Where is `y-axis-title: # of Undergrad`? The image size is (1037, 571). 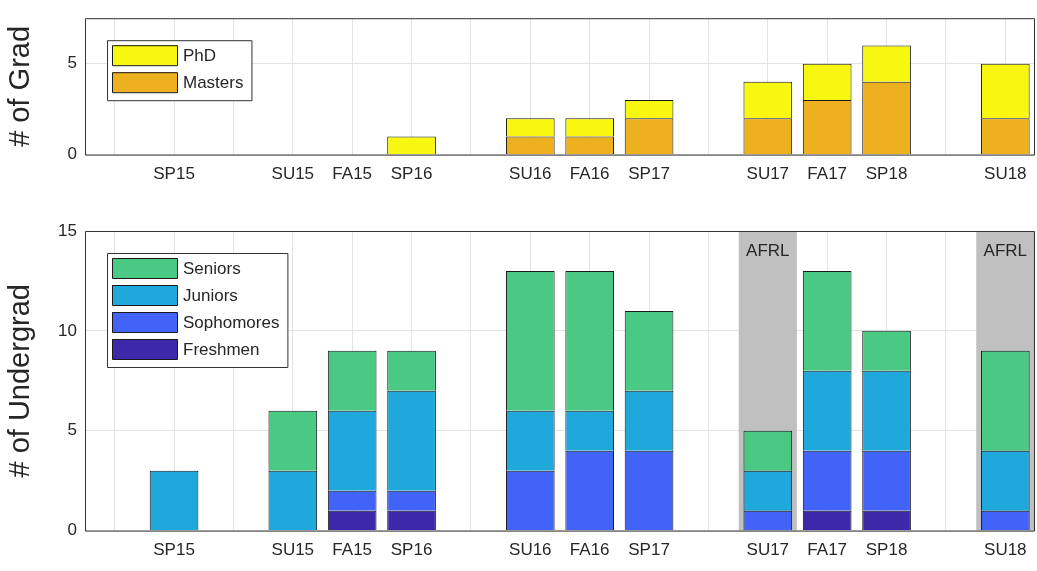 y-axis-title: # of Undergrad is located at coordinates (19, 381).